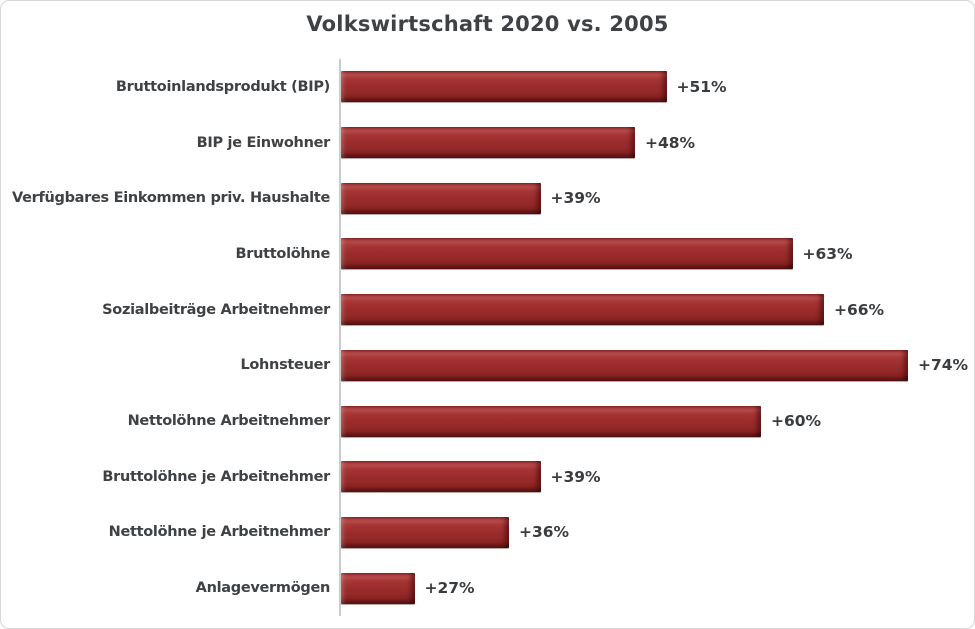 This screenshot has height=629, width=975. Describe the element at coordinates (701, 86) in the screenshot. I see `value-label: +51%` at that location.